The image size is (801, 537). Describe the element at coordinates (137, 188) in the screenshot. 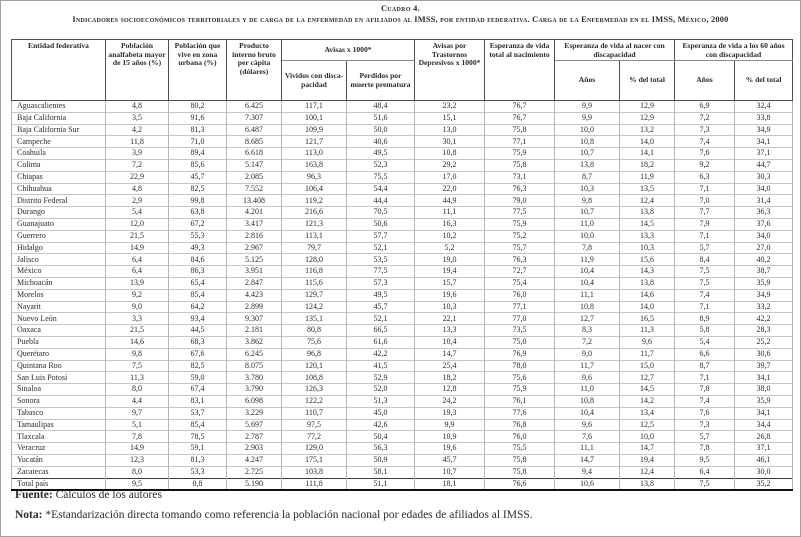

I see `value-cell: 4,8` at that location.